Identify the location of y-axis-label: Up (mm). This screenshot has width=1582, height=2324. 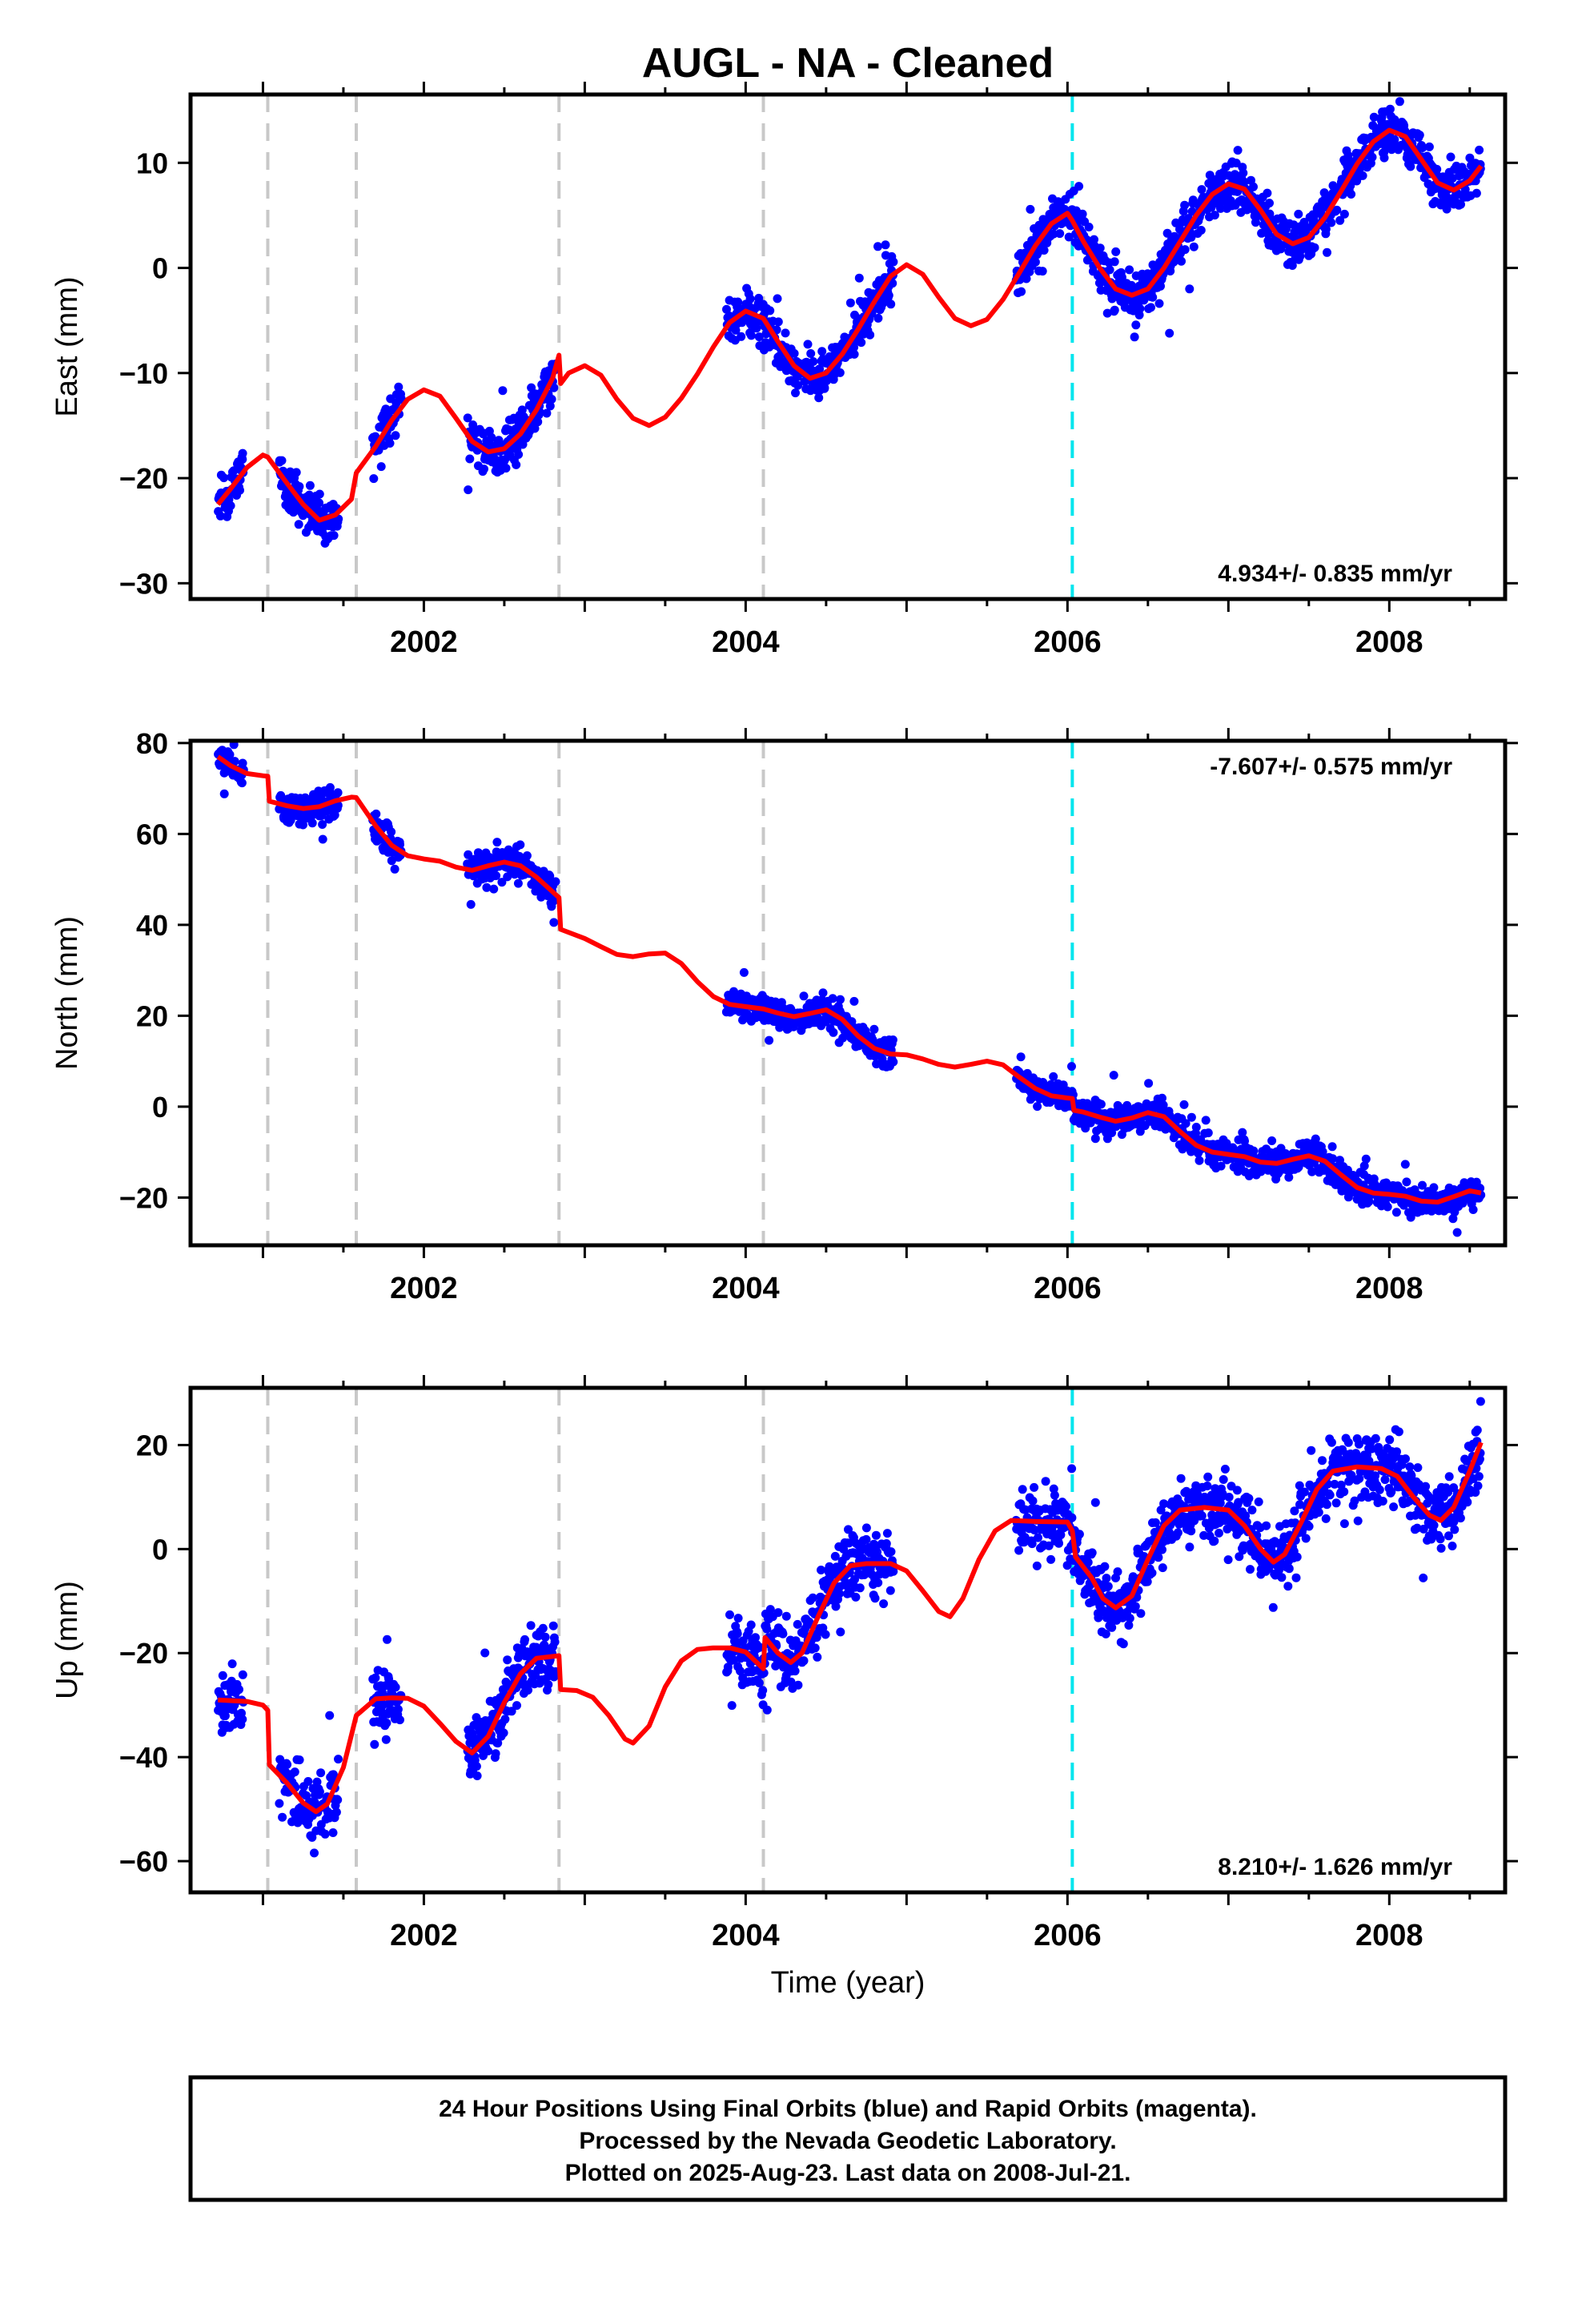
(67, 1640).